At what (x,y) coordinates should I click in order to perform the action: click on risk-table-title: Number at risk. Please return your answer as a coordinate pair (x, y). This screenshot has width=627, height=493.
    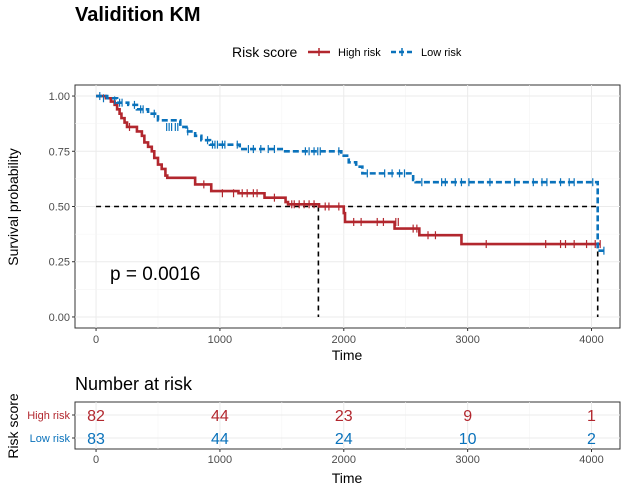
    Looking at the image, I should click on (134, 384).